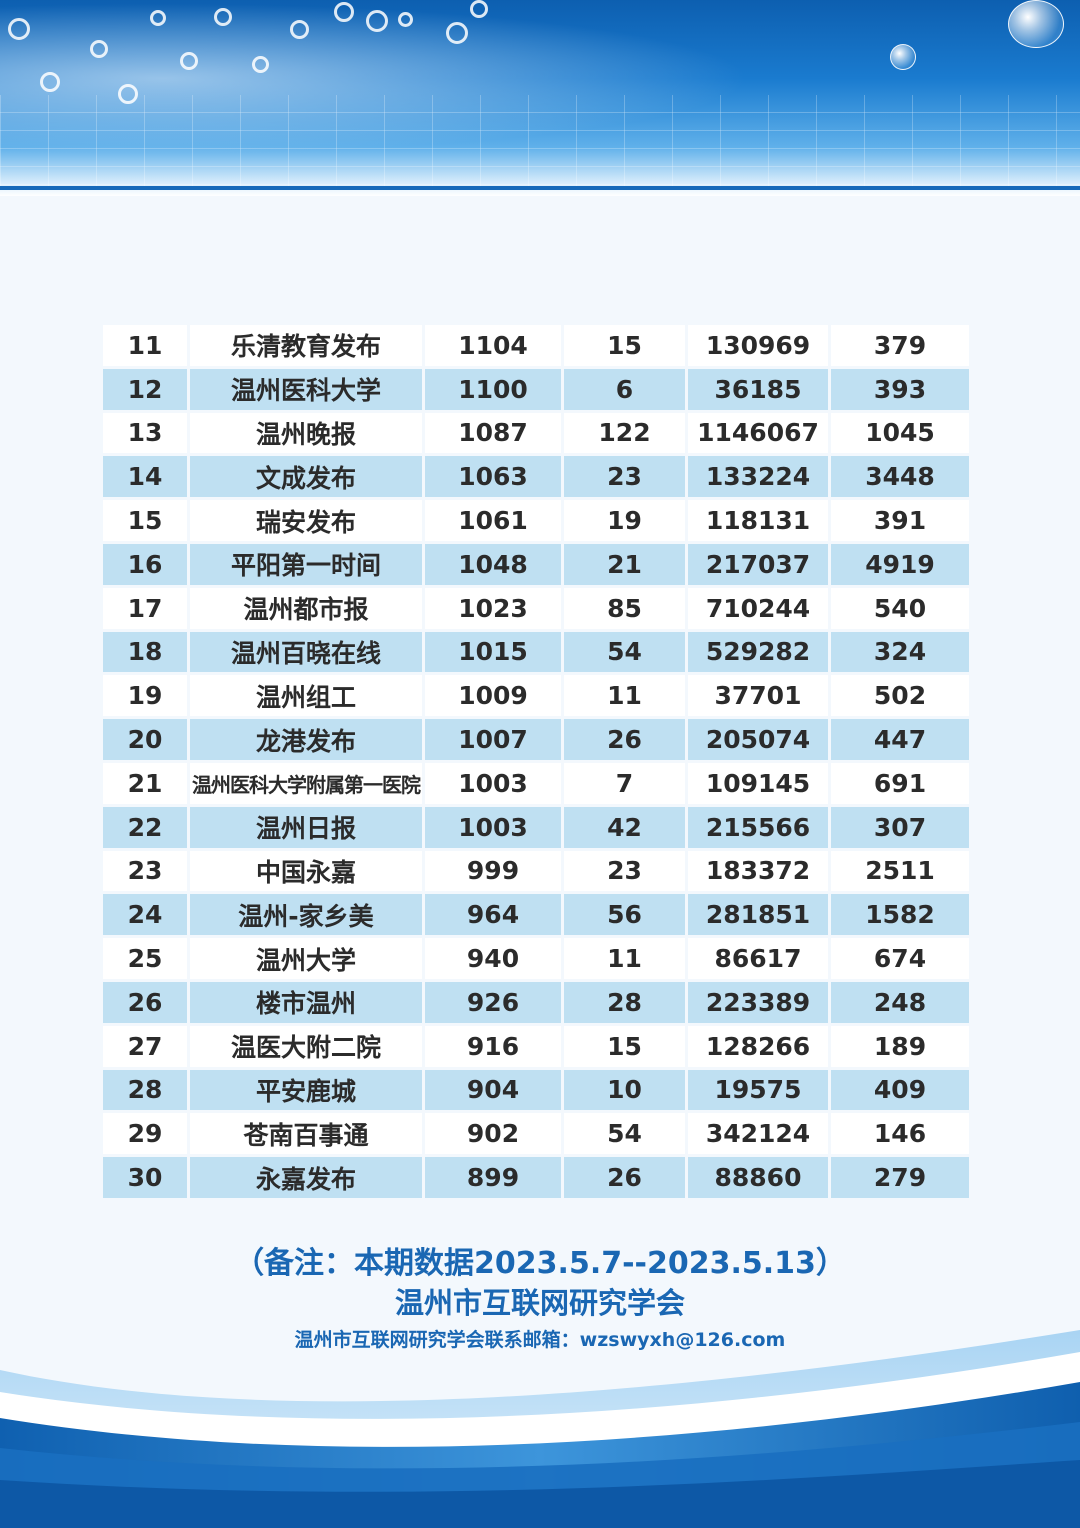 The image size is (1080, 1528). I want to click on table-cell-c4: 183372, so click(758, 871).